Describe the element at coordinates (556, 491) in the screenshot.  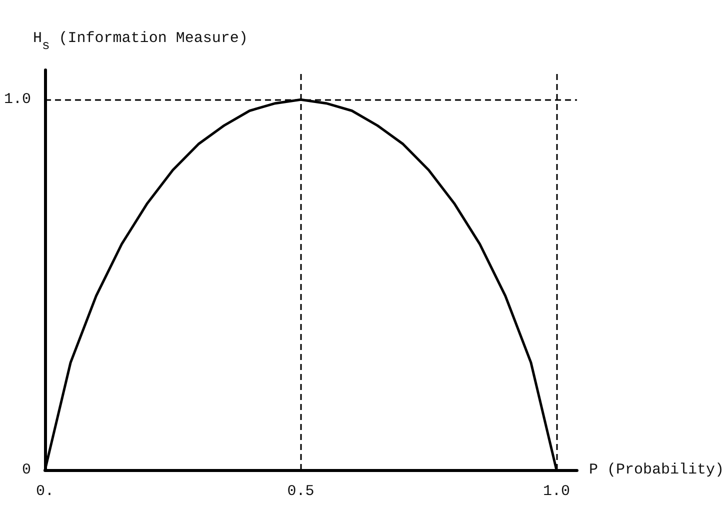
I see `x-tick-label: 1.0` at that location.